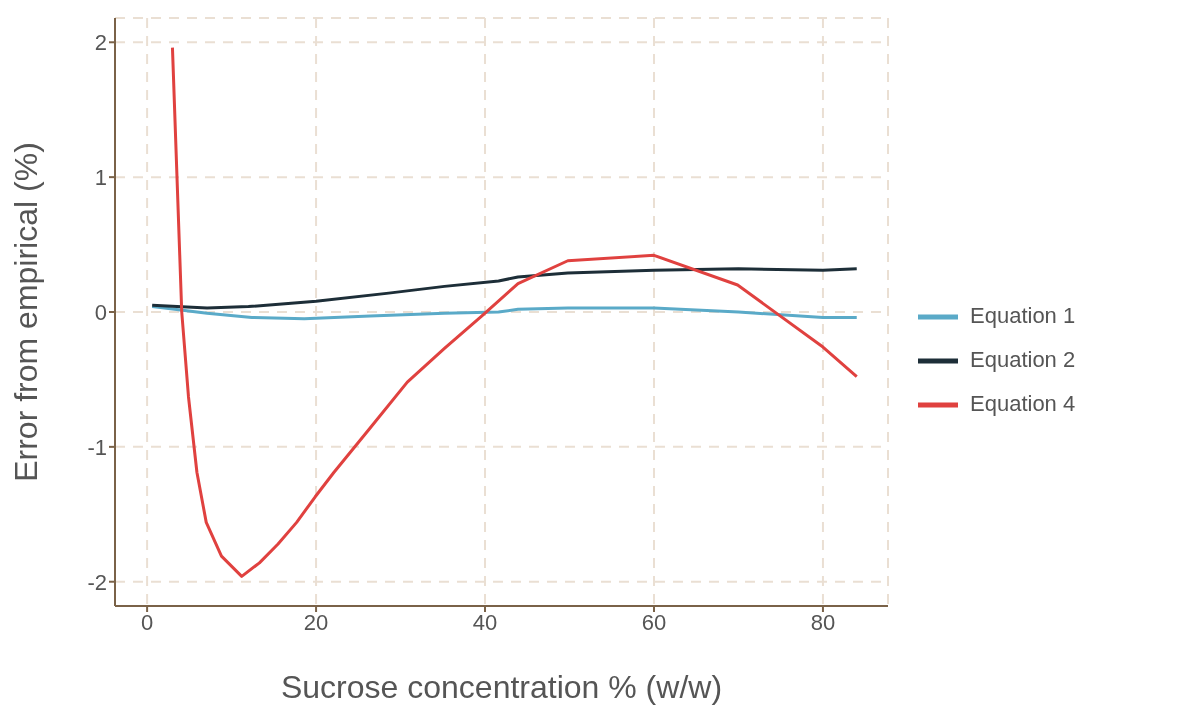 The width and height of the screenshot is (1186, 720). Describe the element at coordinates (26, 312) in the screenshot. I see `y-axis-title: Error from empirical (%)` at that location.